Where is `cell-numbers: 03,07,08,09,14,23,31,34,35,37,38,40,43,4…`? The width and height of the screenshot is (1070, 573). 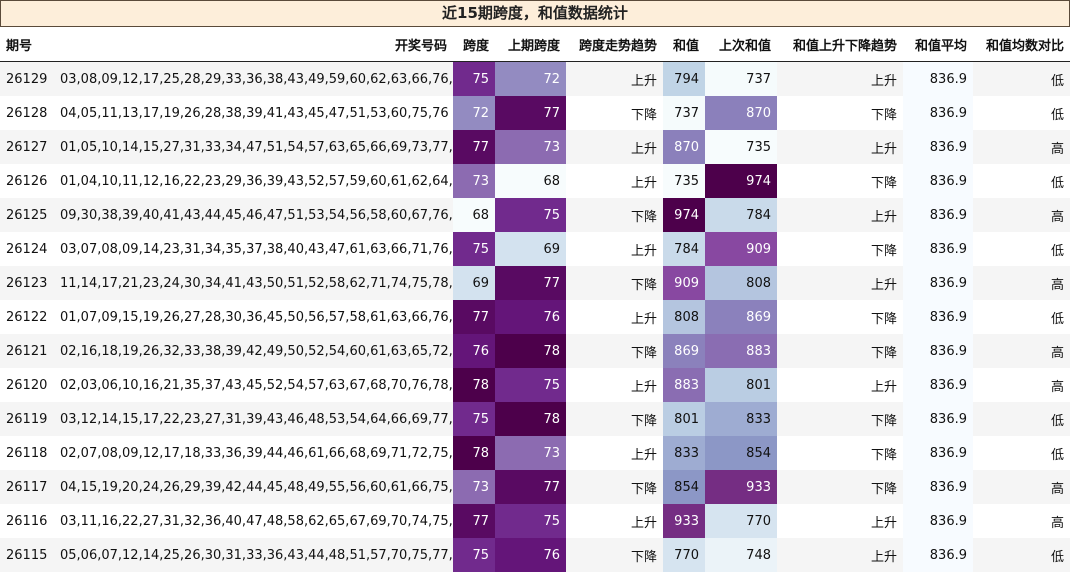
cell-numbers: 03,07,08,09,14,23,31,34,35,37,38,40,43,4… is located at coordinates (253, 249).